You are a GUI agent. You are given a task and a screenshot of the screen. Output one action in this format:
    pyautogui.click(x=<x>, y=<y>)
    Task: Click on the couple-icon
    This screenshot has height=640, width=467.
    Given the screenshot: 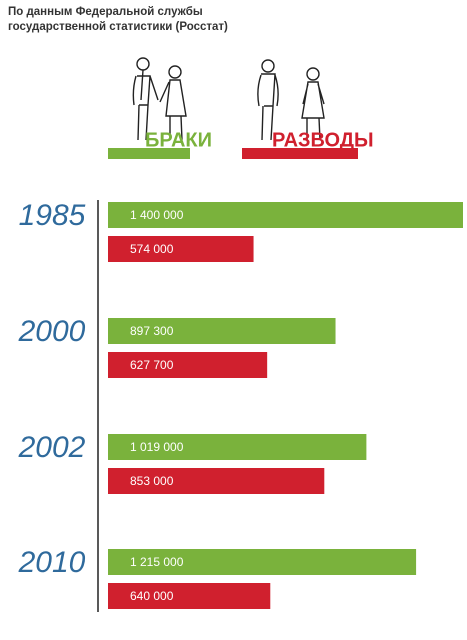 What is the action you would take?
    pyautogui.click(x=159, y=99)
    